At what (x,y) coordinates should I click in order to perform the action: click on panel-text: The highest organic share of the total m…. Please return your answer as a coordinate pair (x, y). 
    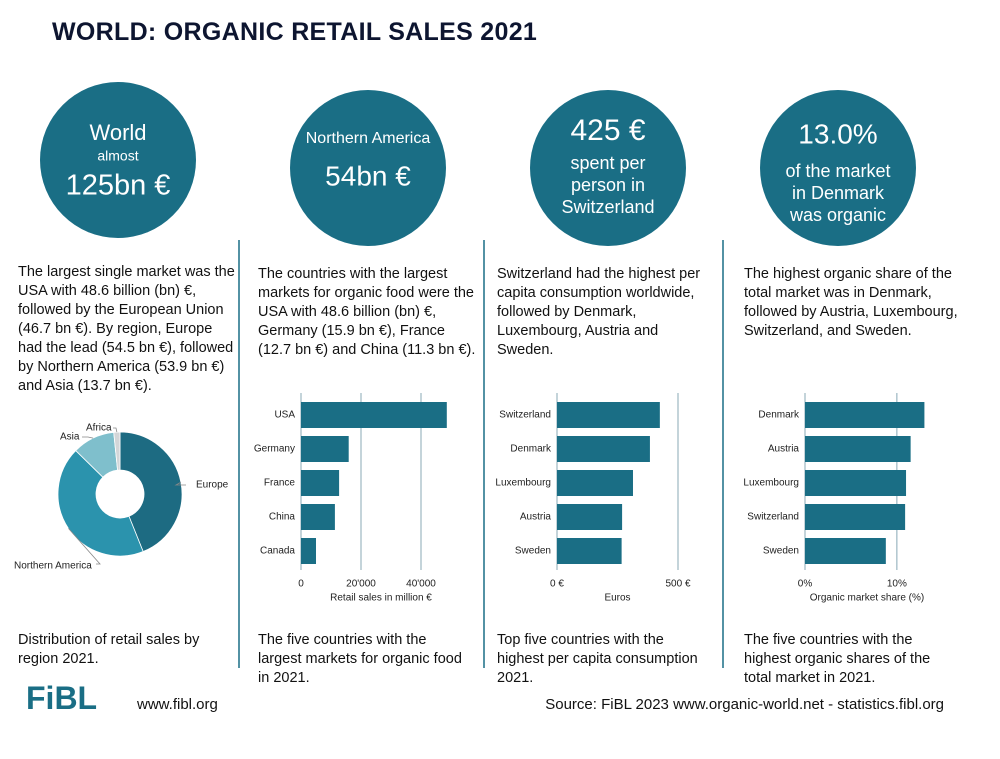
    Looking at the image, I should click on (851, 302).